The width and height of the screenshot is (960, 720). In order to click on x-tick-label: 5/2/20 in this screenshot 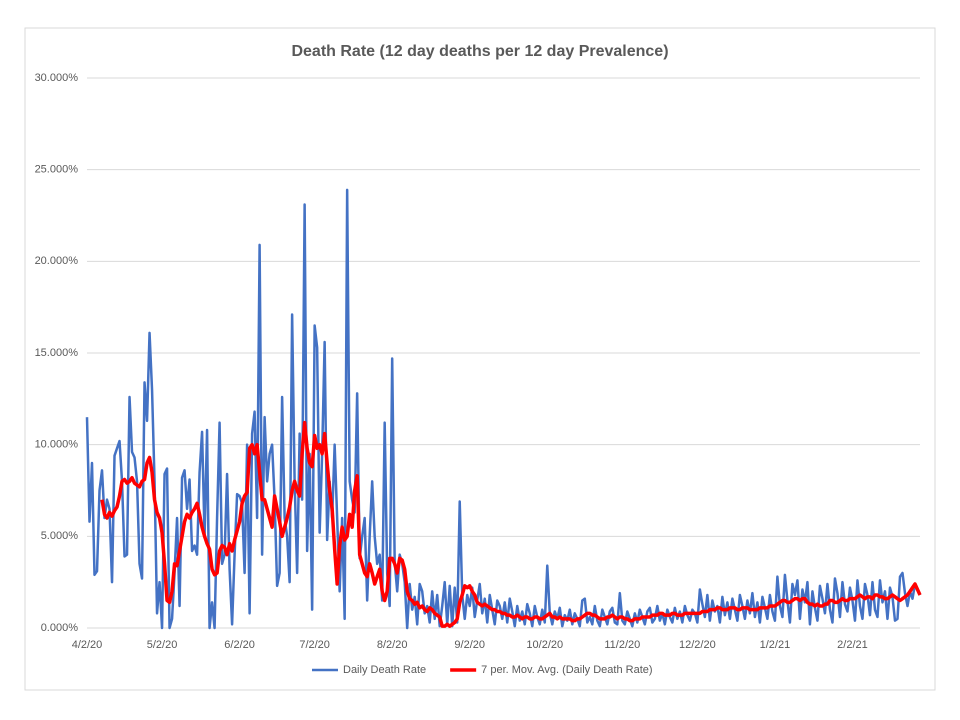, I will do `click(162, 645)`.